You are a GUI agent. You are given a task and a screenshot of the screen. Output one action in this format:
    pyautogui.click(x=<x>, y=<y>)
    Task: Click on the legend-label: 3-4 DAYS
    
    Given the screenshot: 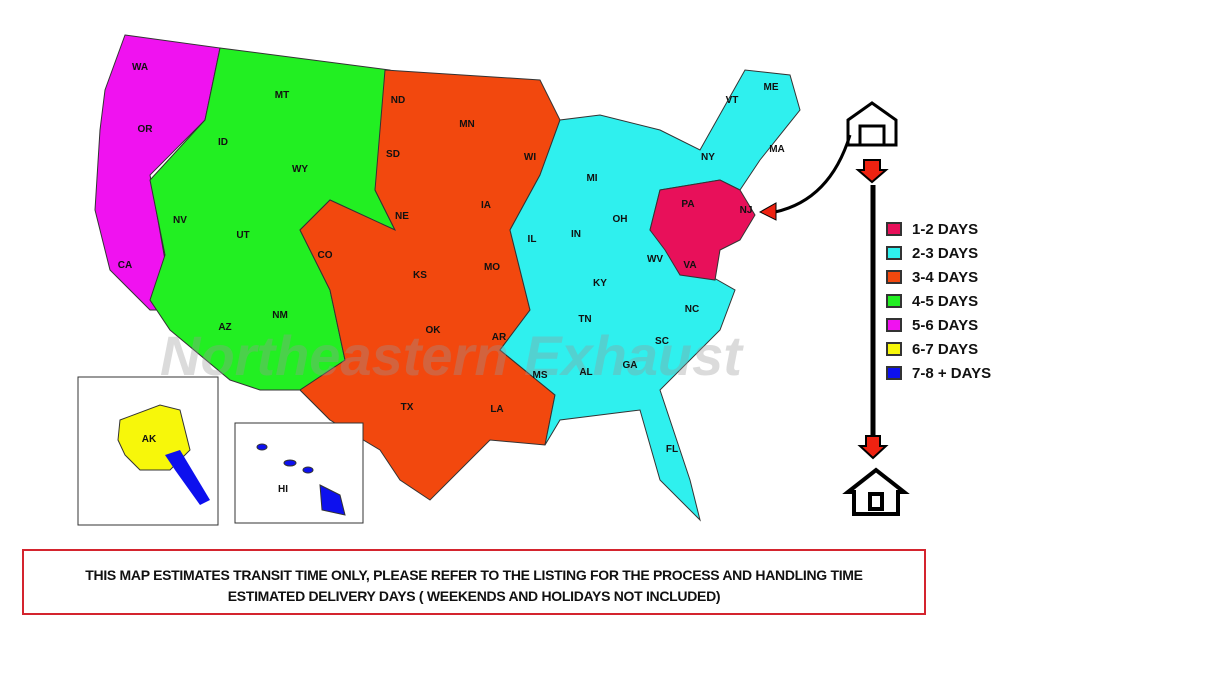 What is the action you would take?
    pyautogui.click(x=945, y=277)
    